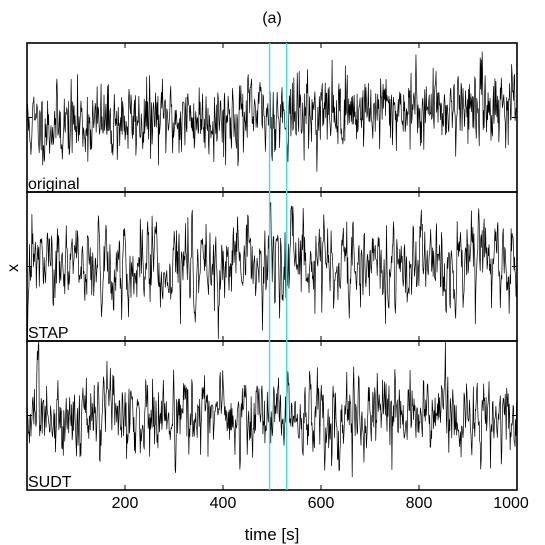  Describe the element at coordinates (54, 184) in the screenshot. I see `panel-label: original` at that location.